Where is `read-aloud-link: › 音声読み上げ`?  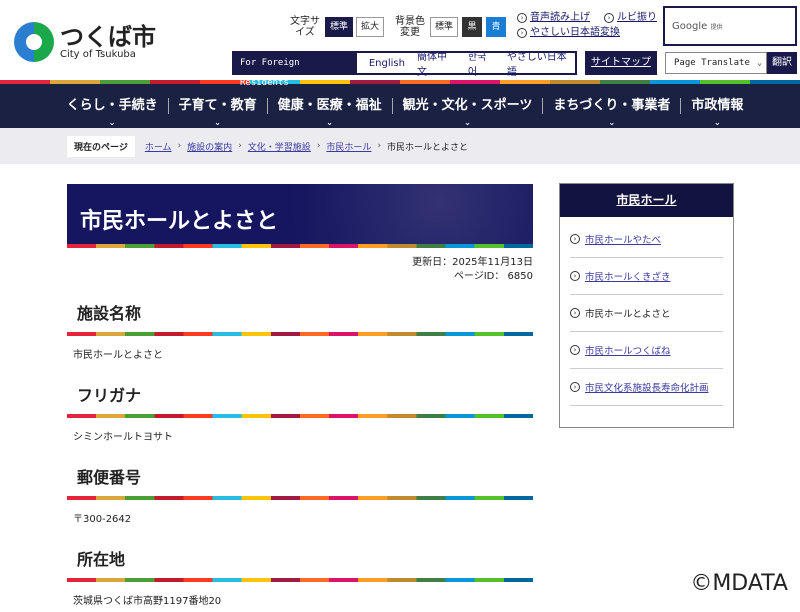
read-aloud-link: › 音声読み上げ is located at coordinates (553, 15).